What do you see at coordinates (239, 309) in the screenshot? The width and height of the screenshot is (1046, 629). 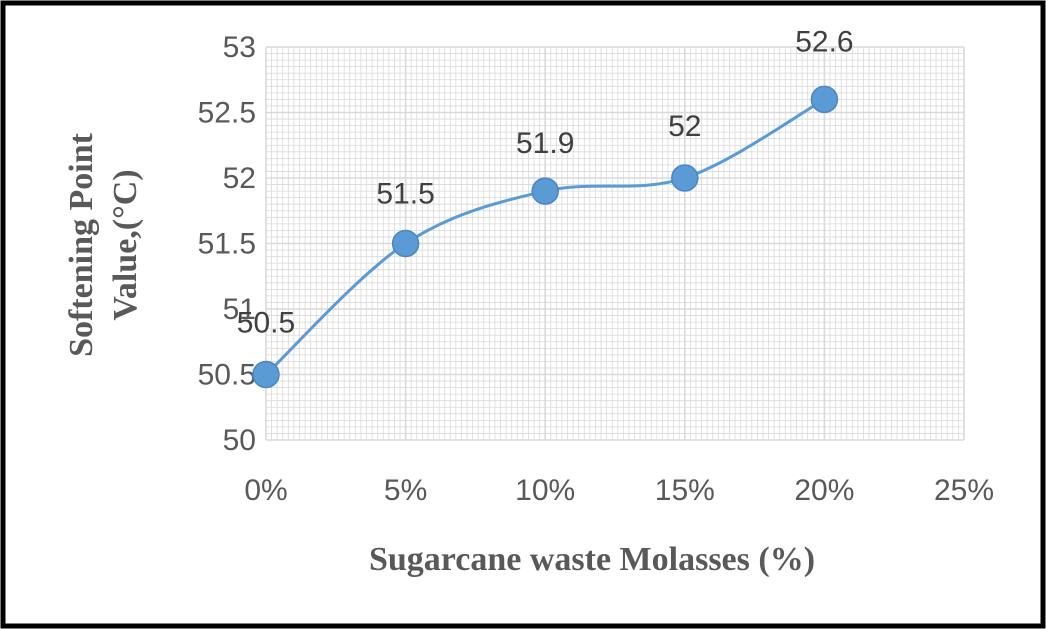 I see `y-tick-label: 51` at bounding box center [239, 309].